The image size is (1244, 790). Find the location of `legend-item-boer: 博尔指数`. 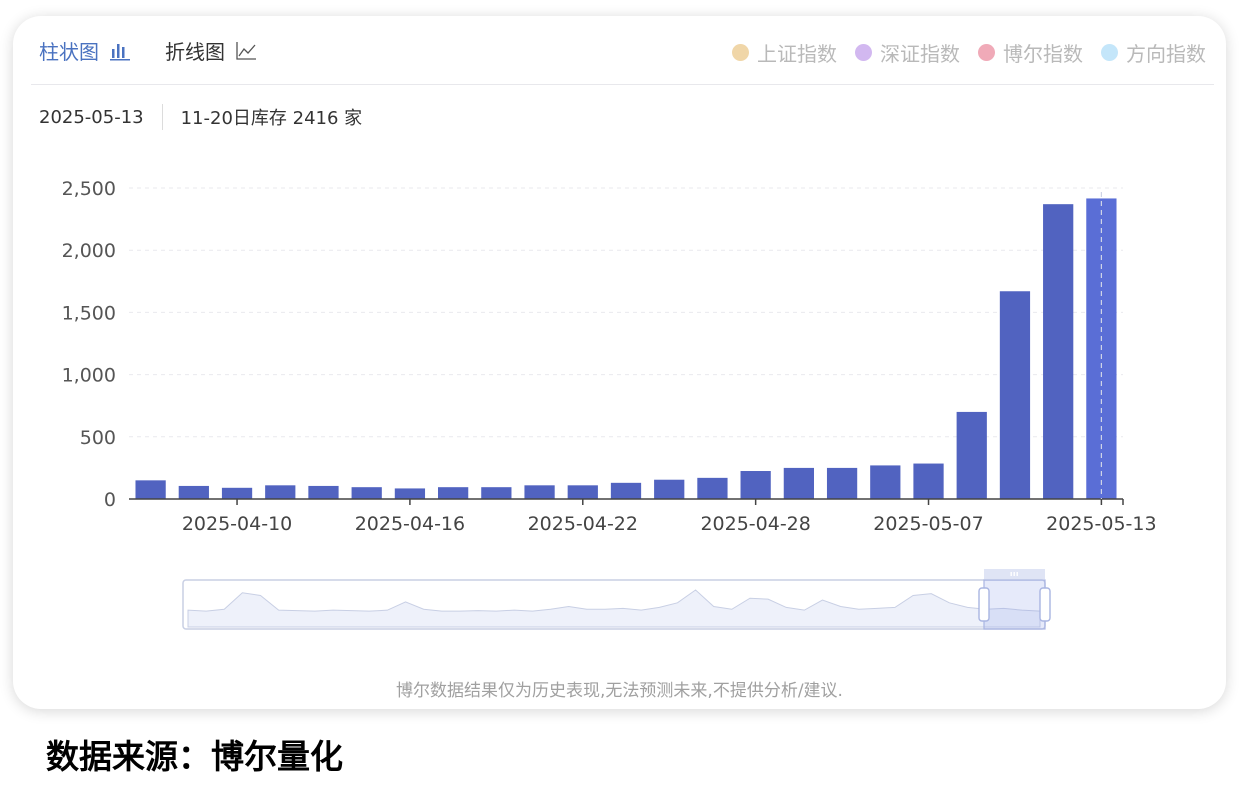

legend-item-boer: 博尔指数 is located at coordinates (1030, 52).